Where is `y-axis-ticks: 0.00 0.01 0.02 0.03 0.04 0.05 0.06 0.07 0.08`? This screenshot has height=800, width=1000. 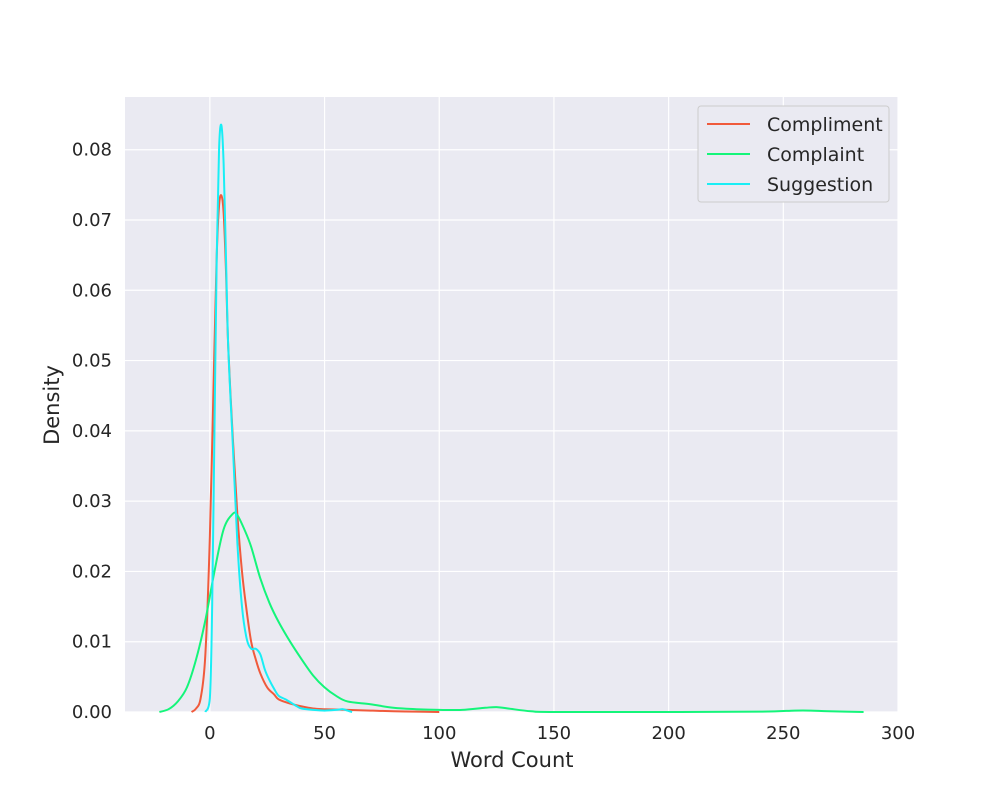 y-axis-ticks: 0.00 0.01 0.02 0.03 0.04 0.05 0.06 0.07 0.08 is located at coordinates (92, 431).